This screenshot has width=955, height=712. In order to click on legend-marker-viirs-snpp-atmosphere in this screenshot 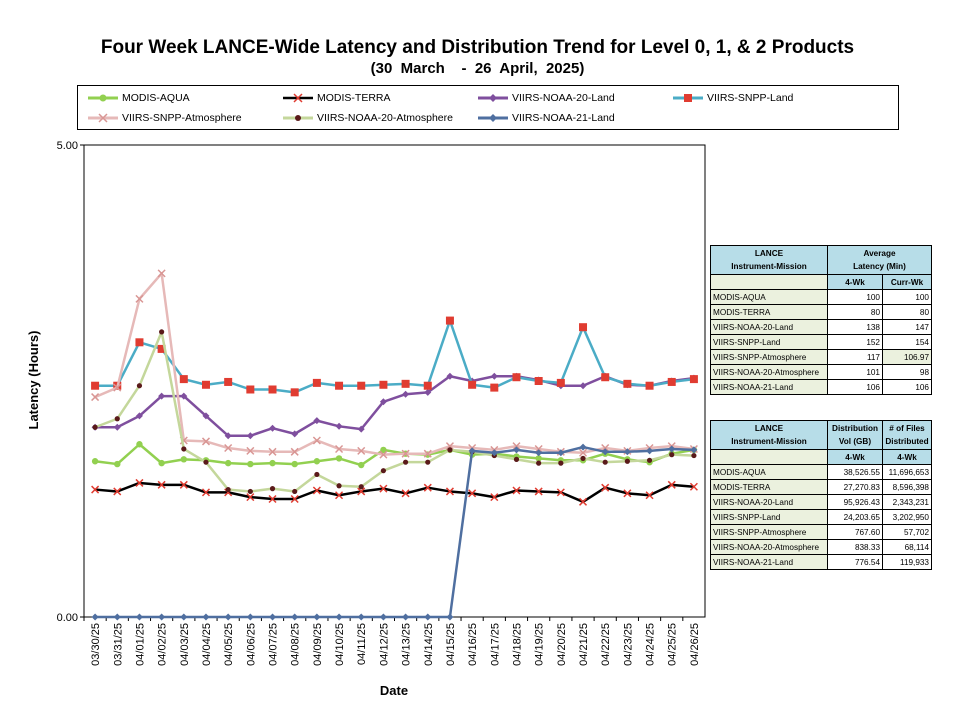, I will do `click(103, 118)`.